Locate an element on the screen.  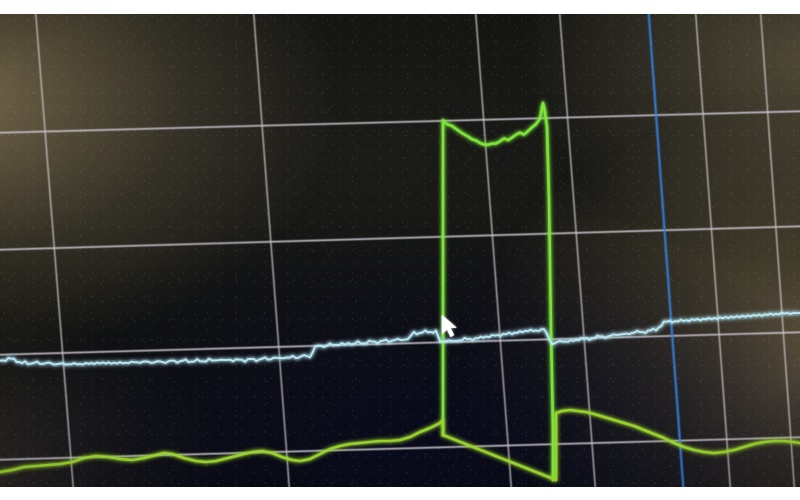
photo-letterbox-top is located at coordinates (400, 7).